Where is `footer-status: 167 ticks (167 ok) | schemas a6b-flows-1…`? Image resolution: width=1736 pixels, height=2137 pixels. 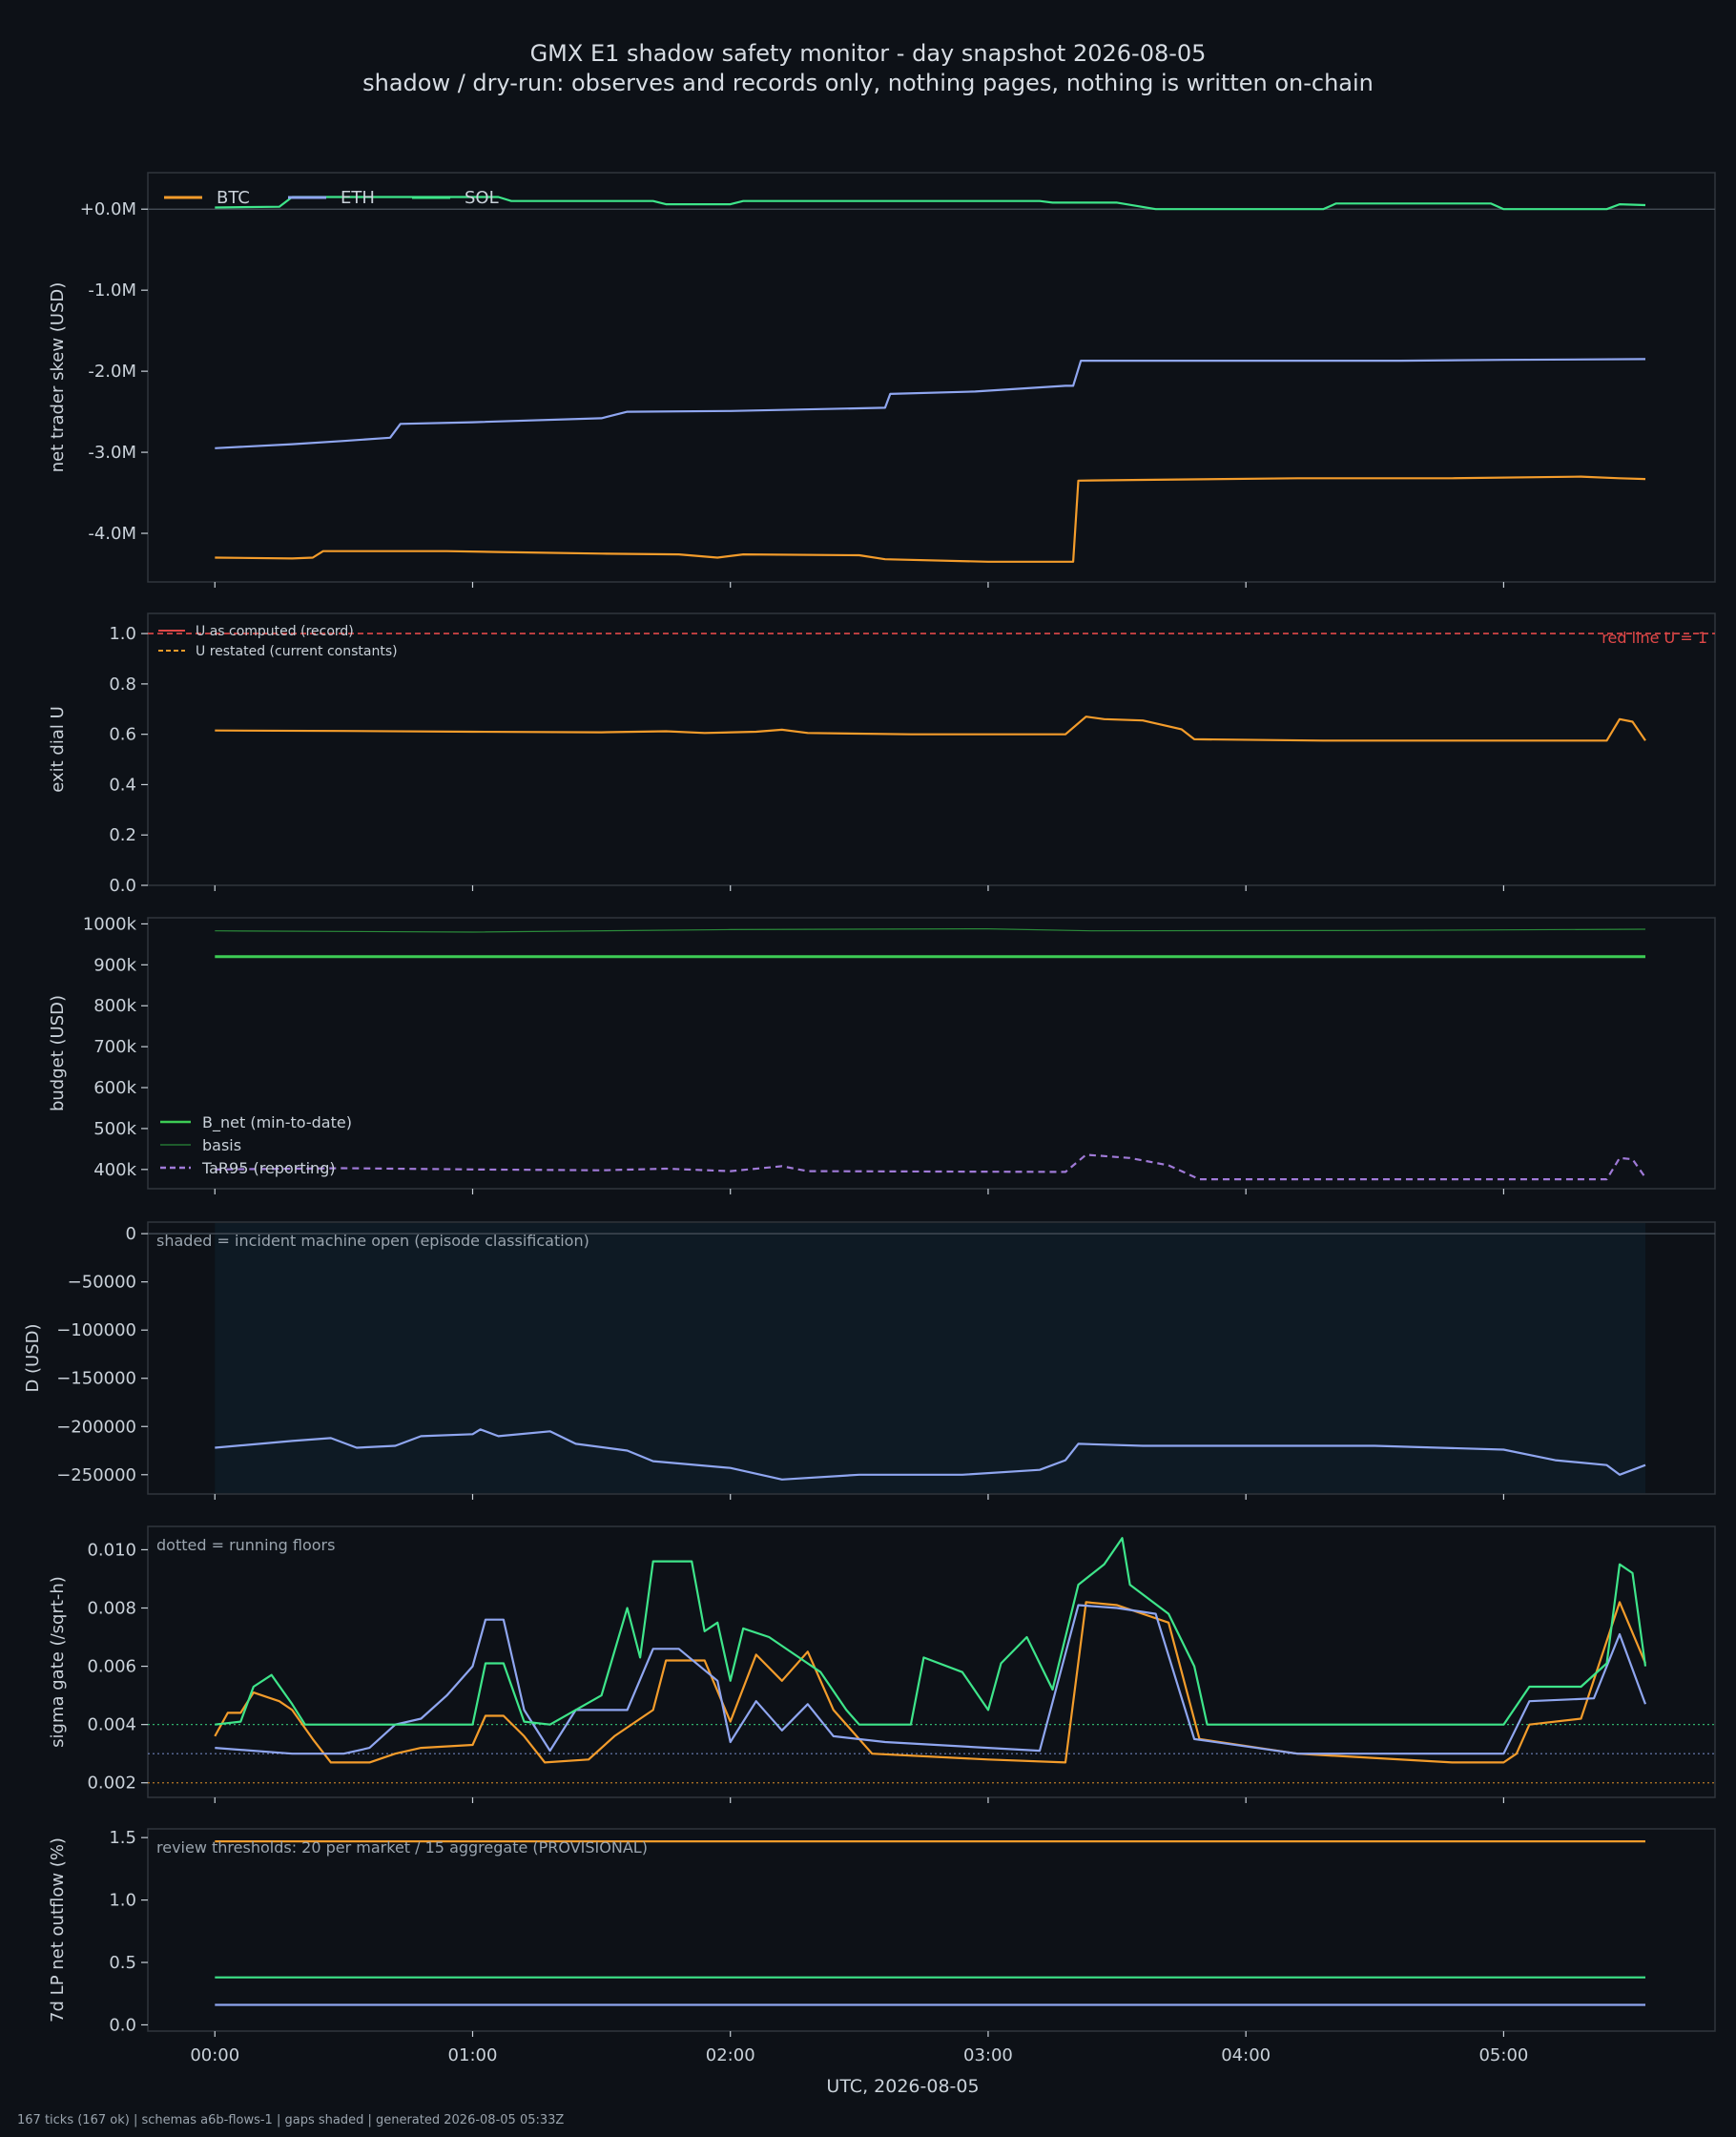 footer-status: 167 ticks (167 ok) | schemas a6b-flows-1… is located at coordinates (291, 2120).